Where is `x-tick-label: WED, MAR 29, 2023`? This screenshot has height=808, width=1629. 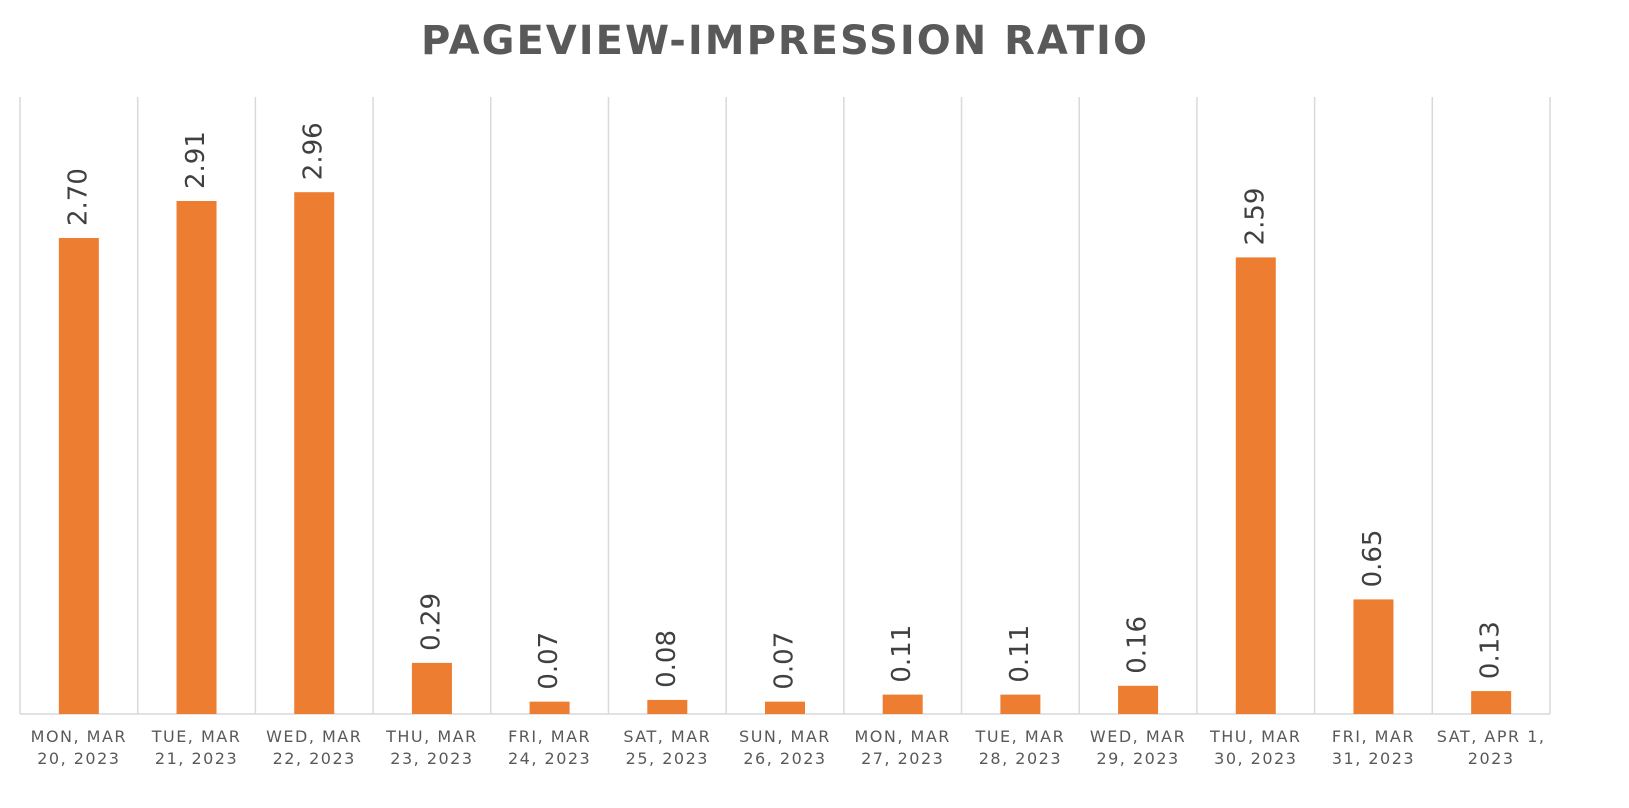
x-tick-label: WED, MAR 29, 2023 is located at coordinates (1138, 747).